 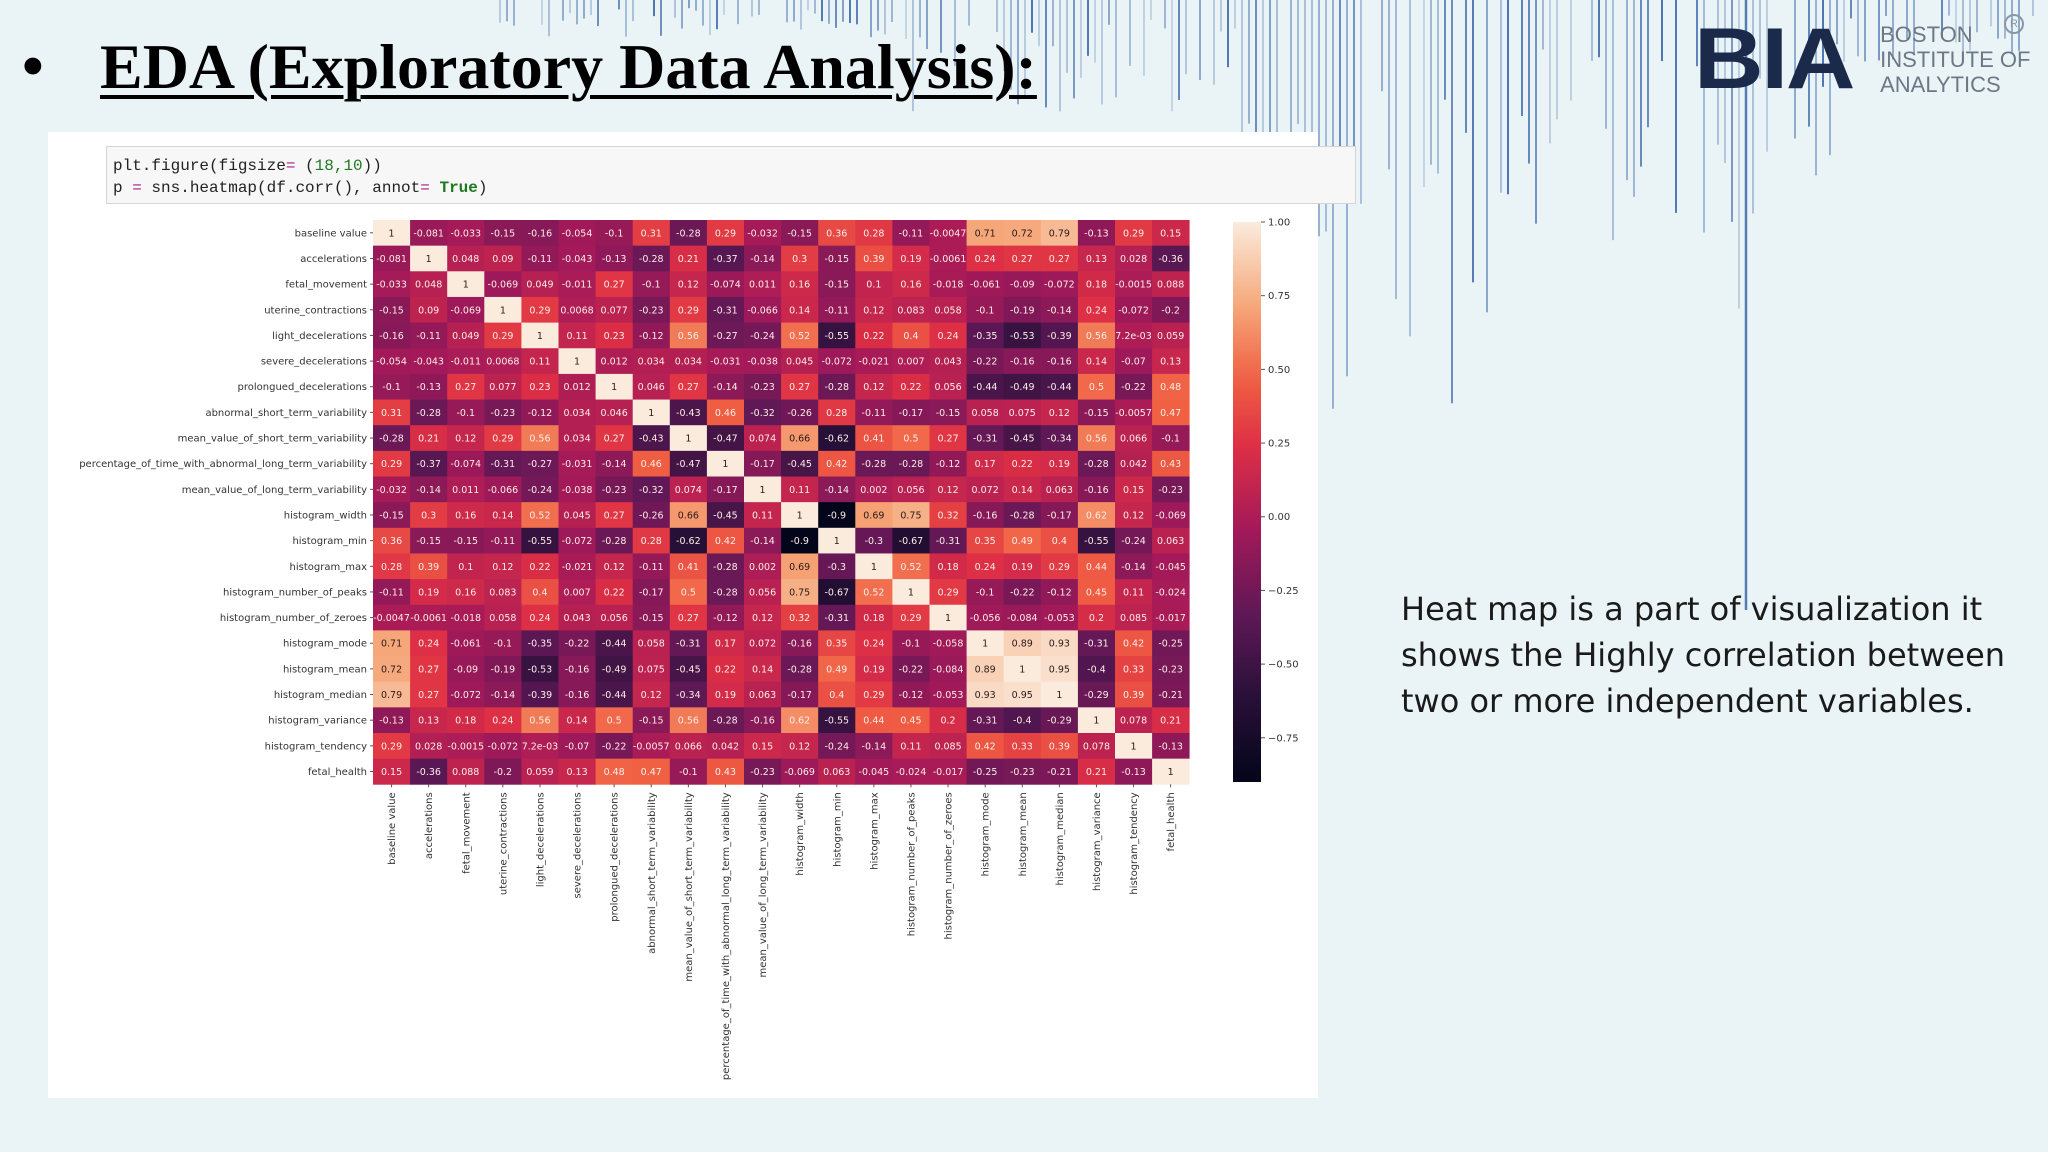 I want to click on cell-label: 0.012, so click(x=614, y=362).